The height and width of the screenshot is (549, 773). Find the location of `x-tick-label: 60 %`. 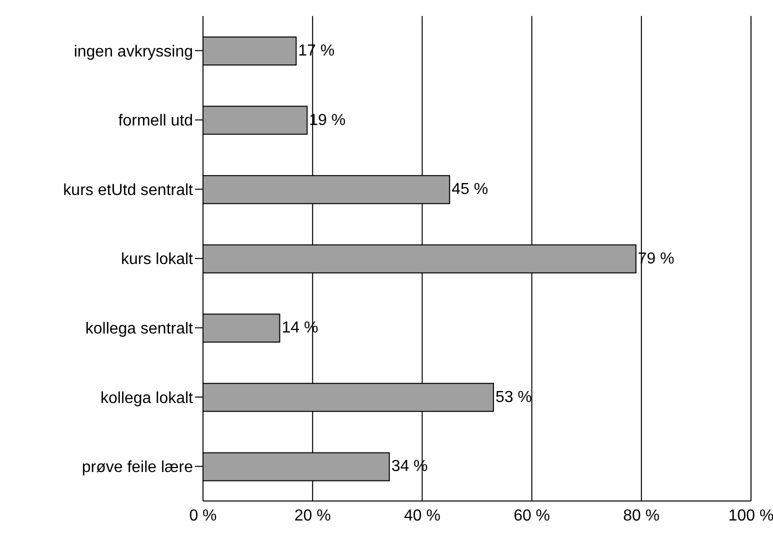

x-tick-label: 60 % is located at coordinates (532, 515).